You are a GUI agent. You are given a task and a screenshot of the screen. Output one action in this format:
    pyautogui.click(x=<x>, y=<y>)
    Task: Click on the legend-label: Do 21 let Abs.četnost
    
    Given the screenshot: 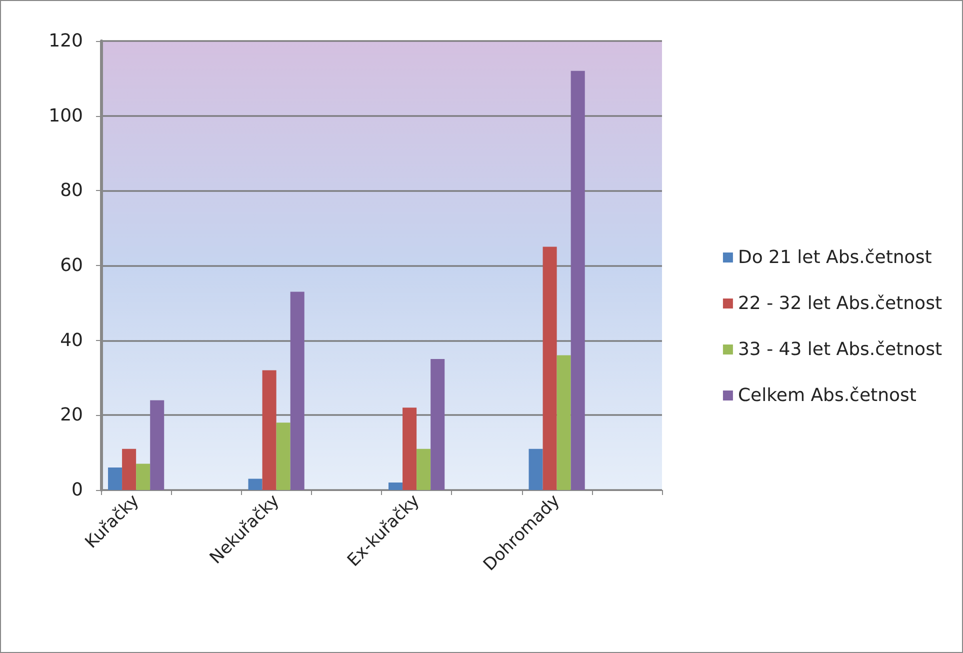 What is the action you would take?
    pyautogui.click(x=835, y=257)
    